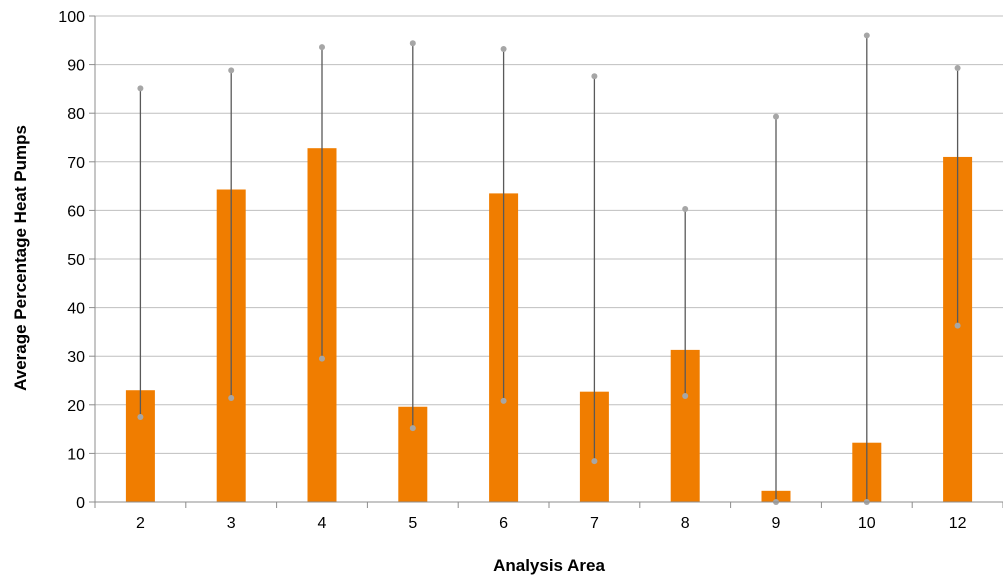 The height and width of the screenshot is (579, 1003). Describe the element at coordinates (76, 211) in the screenshot. I see `y-tick-label: 60` at that location.